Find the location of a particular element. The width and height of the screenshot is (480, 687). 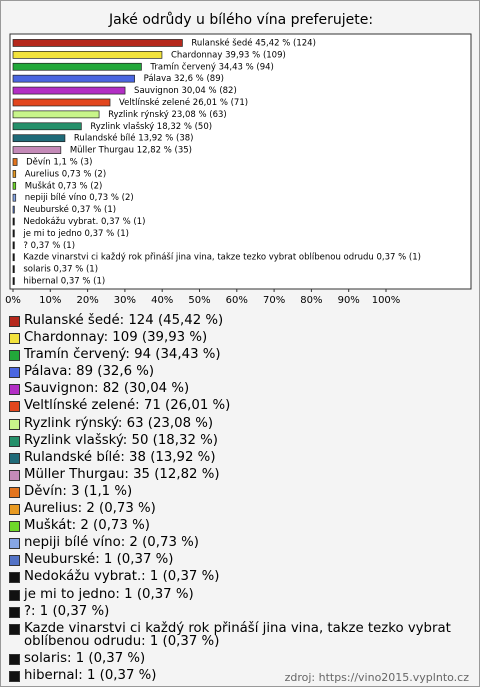

legend-item: Ryzlink vlašský: 50 (18,32 %) is located at coordinates (240, 441).